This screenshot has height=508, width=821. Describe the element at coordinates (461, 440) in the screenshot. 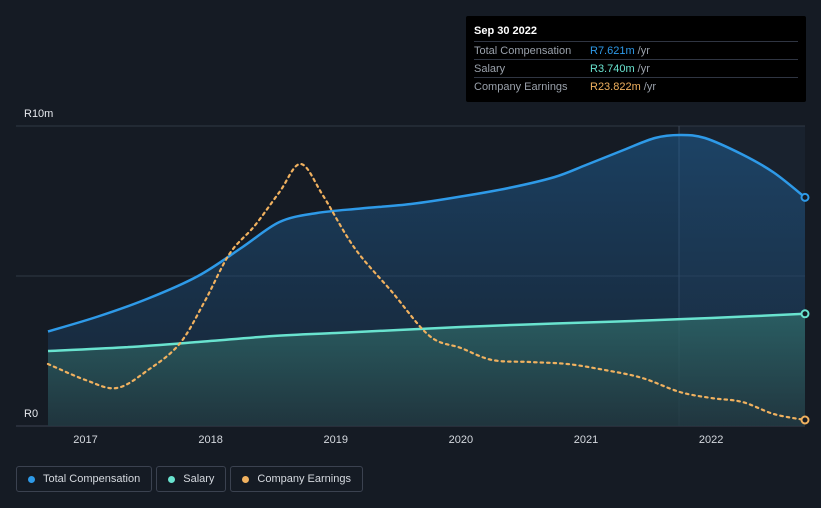

I see `x-tick-label: 2020` at that location.